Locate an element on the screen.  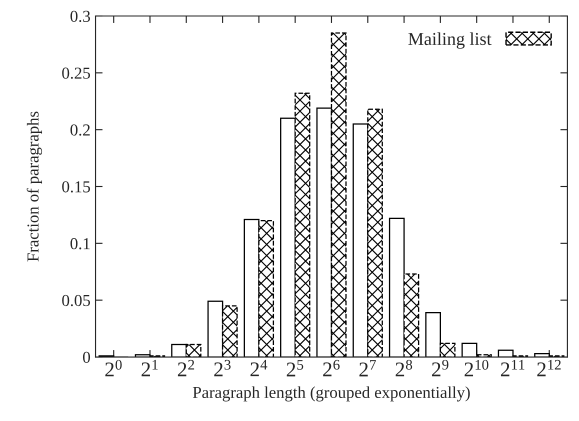
legend-label: Mailing list is located at coordinates (450, 40).